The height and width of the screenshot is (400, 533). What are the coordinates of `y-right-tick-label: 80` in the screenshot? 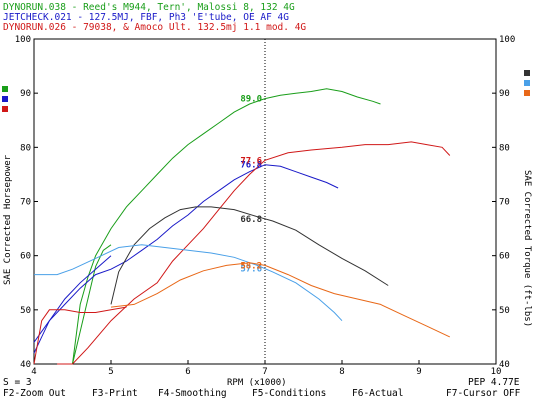 It's located at (504, 148).